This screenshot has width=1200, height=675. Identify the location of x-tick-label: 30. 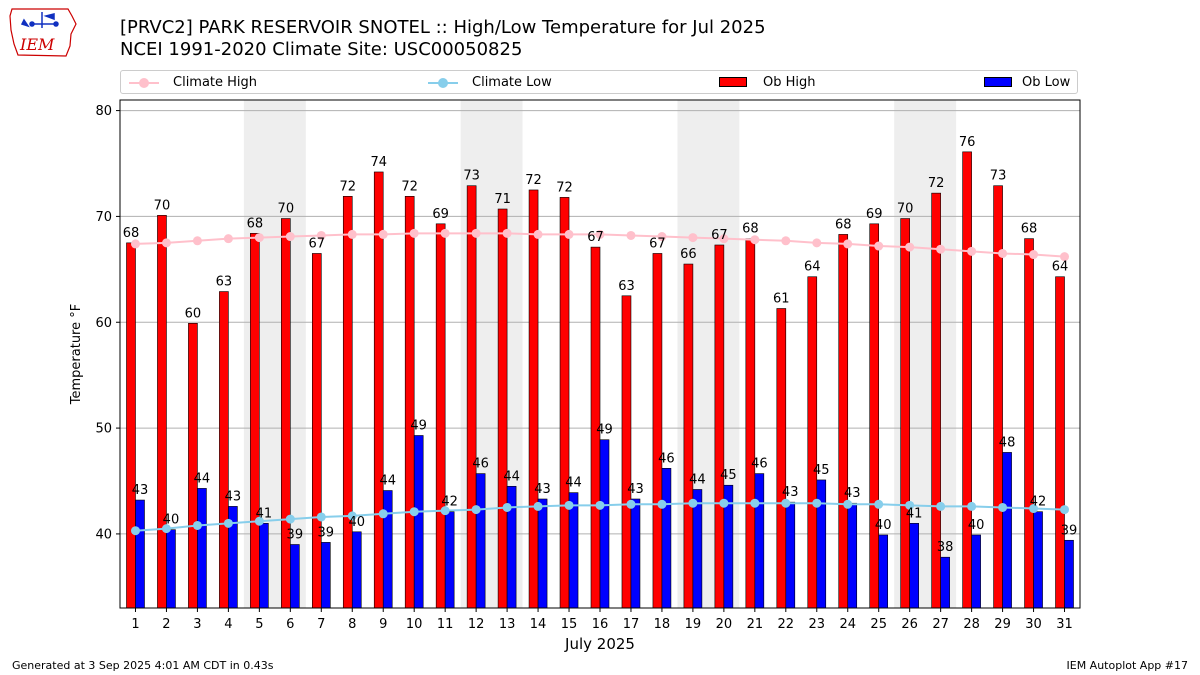
(1033, 624).